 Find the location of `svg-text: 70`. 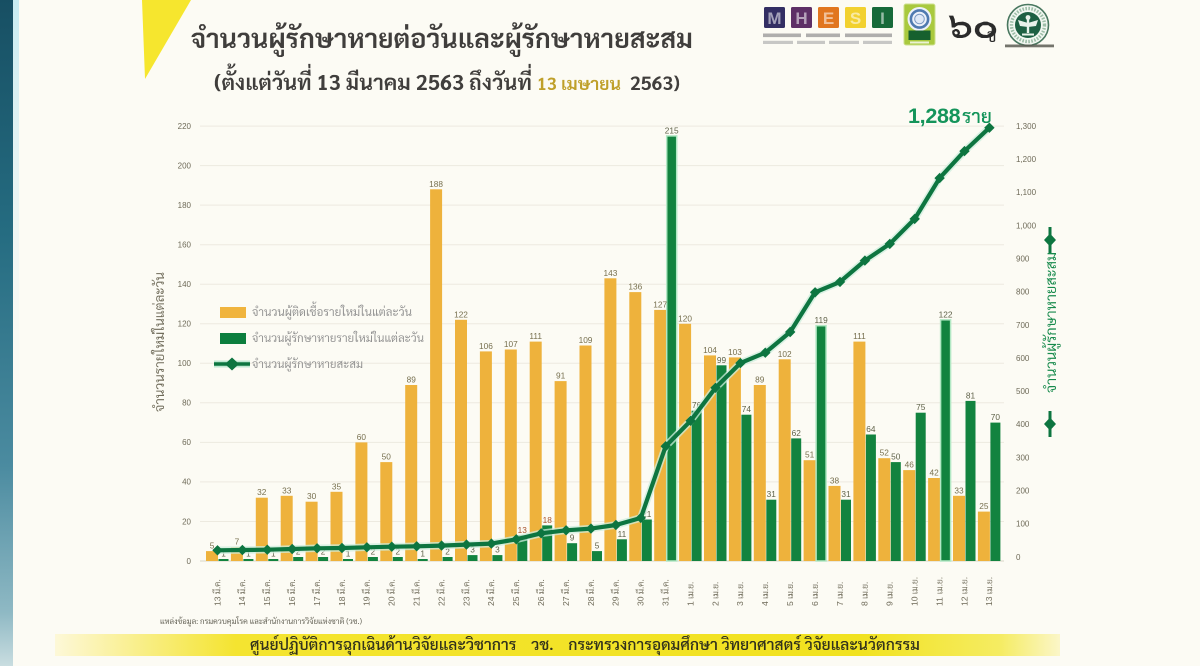

svg-text: 70 is located at coordinates (996, 417).